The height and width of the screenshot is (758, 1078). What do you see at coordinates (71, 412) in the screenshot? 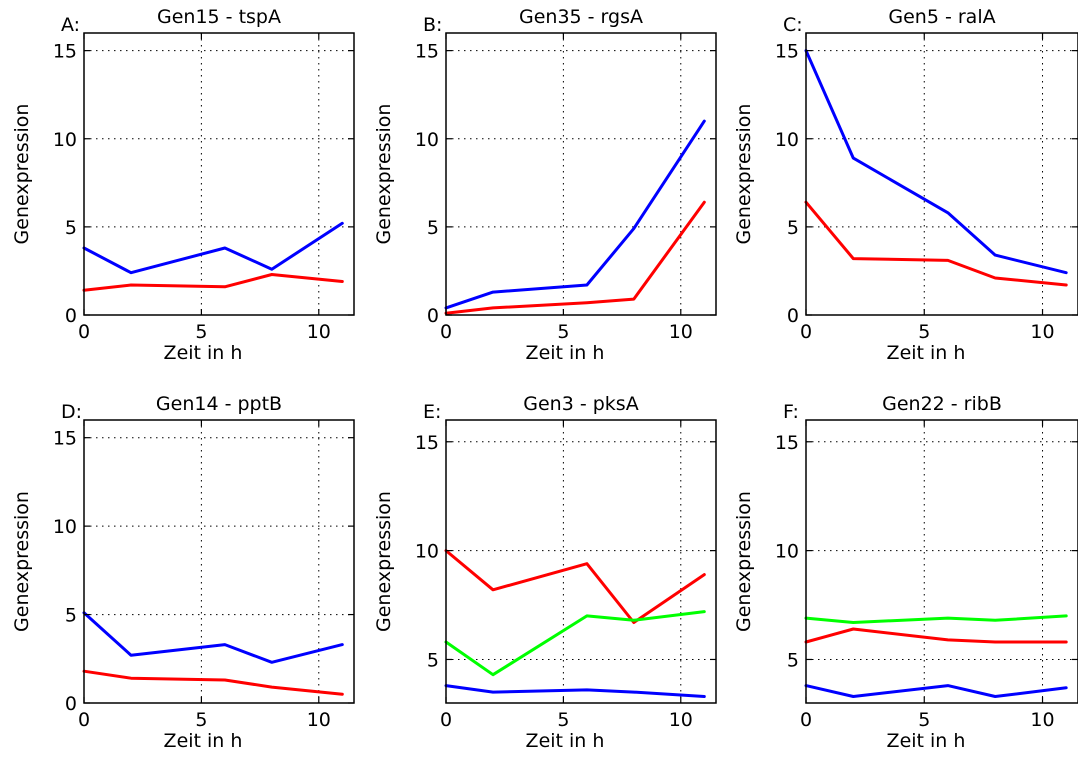
I see `panel-label: D:` at bounding box center [71, 412].